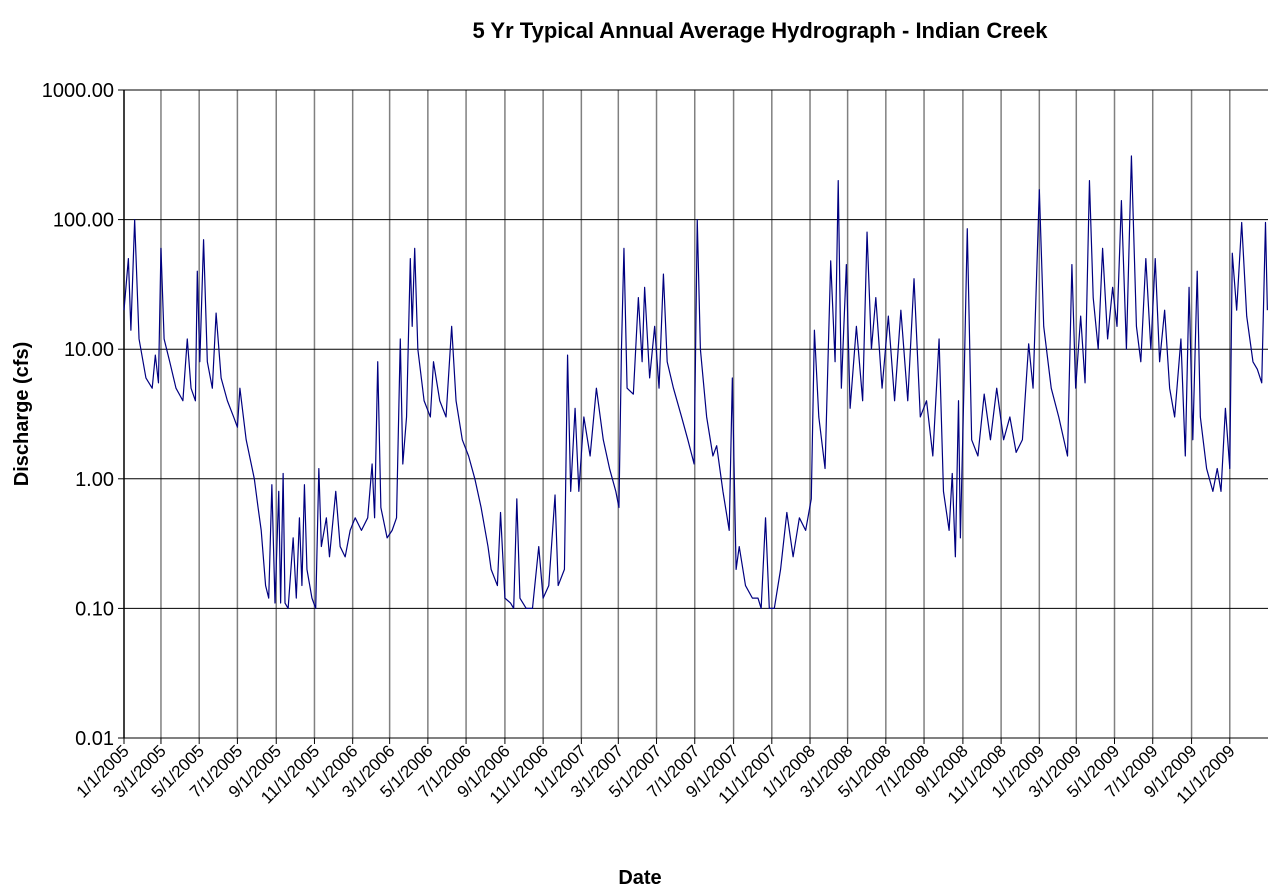 The width and height of the screenshot is (1270, 892). Describe the element at coordinates (89, 350) in the screenshot. I see `y-tick-label: 10.00` at that location.